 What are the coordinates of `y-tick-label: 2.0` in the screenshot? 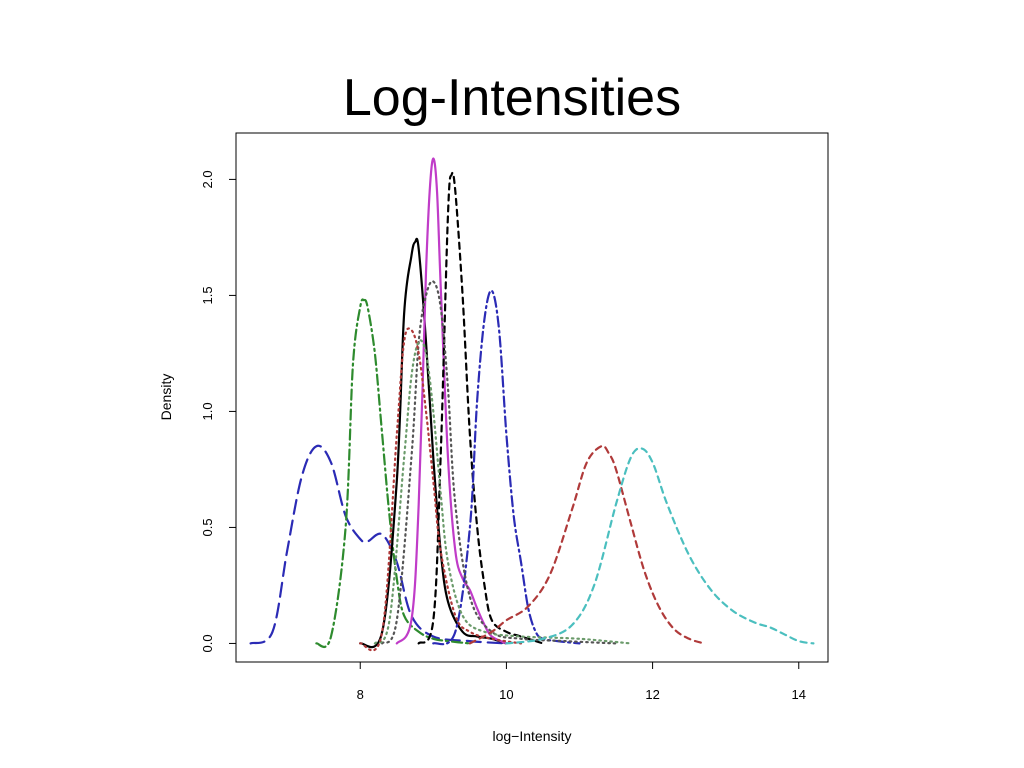 It's located at (207, 179).